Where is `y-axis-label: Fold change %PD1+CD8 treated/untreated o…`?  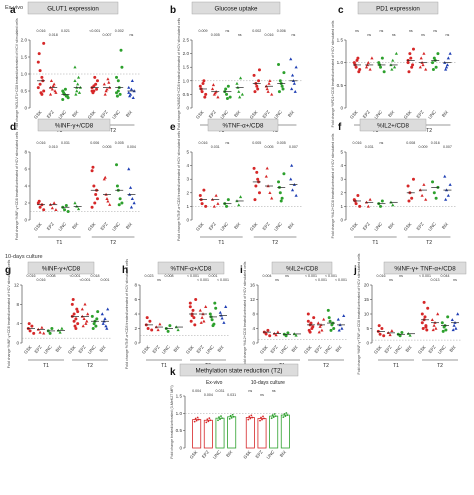 y-axis-label: Fold change %PD1+CD8 treated/untreated o… is located at coordinates (333, 73).